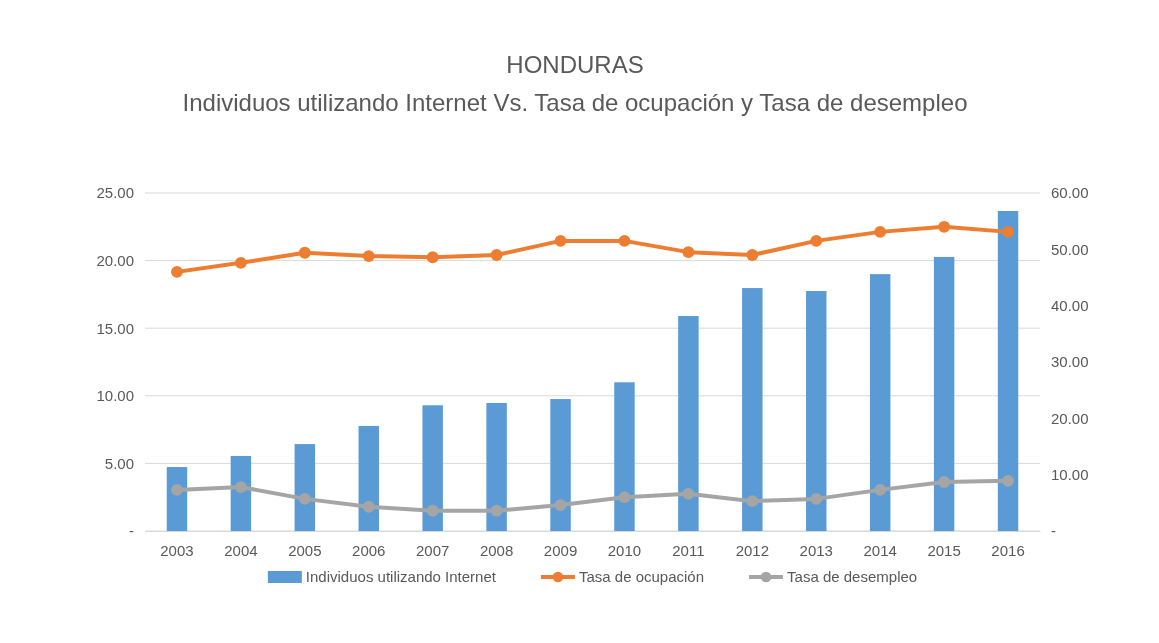 The height and width of the screenshot is (643, 1159). I want to click on y-tick-label: 5.00, so click(119, 463).